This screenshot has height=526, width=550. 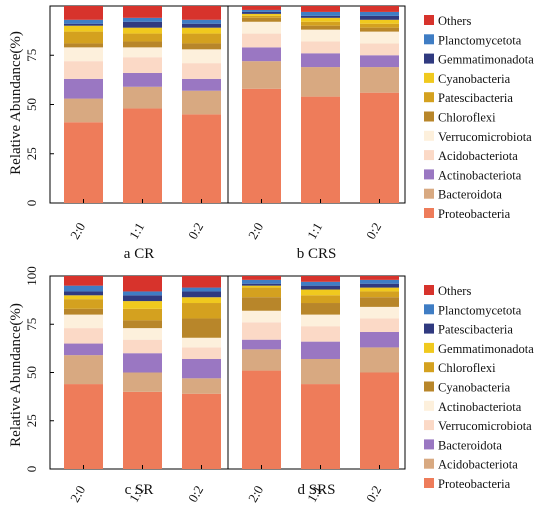 I want to click on legend-label: Chloroflexi, so click(x=467, y=368).